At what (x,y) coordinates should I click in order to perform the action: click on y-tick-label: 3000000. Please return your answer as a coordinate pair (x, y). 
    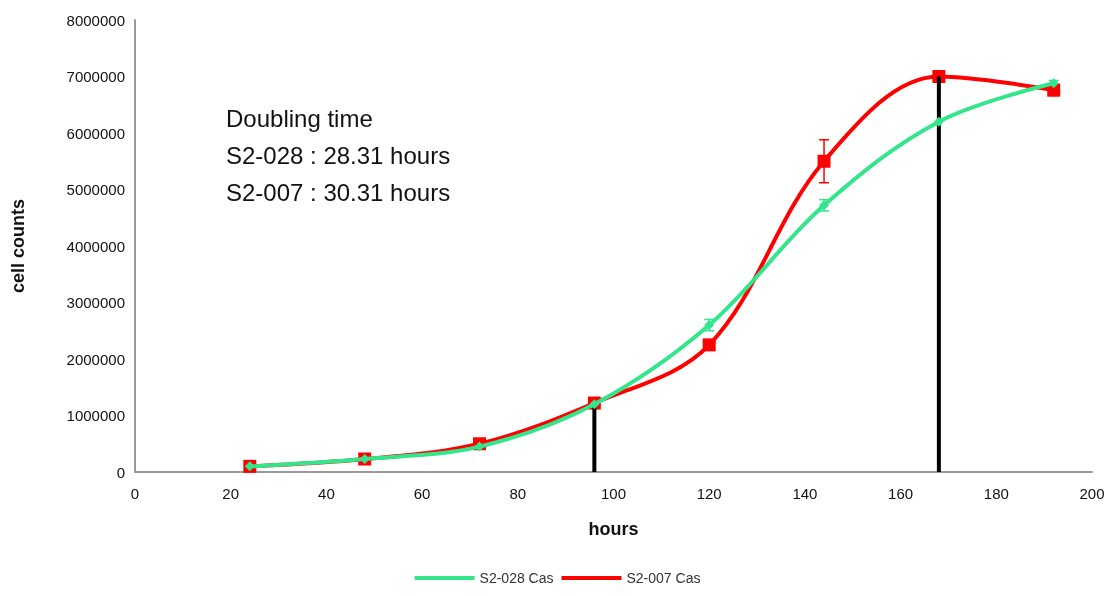
    Looking at the image, I should click on (95, 302).